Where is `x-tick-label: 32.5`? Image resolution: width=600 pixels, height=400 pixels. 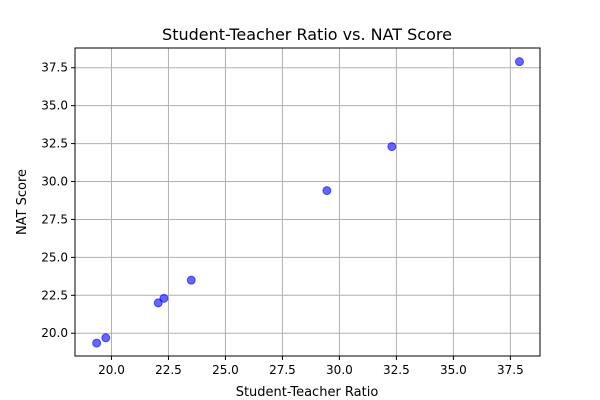 x-tick-label: 32.5 is located at coordinates (396, 370).